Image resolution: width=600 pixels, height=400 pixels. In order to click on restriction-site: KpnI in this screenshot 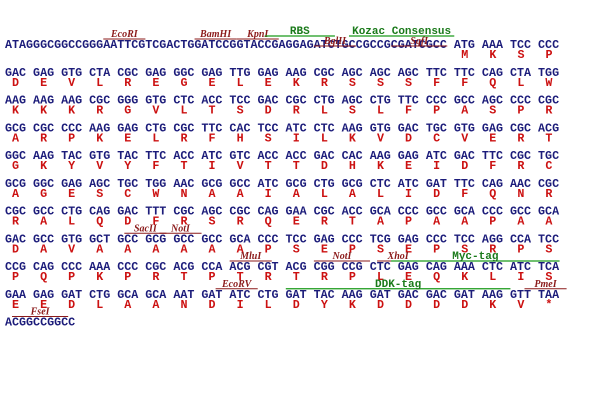, I will do `click(257, 34)`.